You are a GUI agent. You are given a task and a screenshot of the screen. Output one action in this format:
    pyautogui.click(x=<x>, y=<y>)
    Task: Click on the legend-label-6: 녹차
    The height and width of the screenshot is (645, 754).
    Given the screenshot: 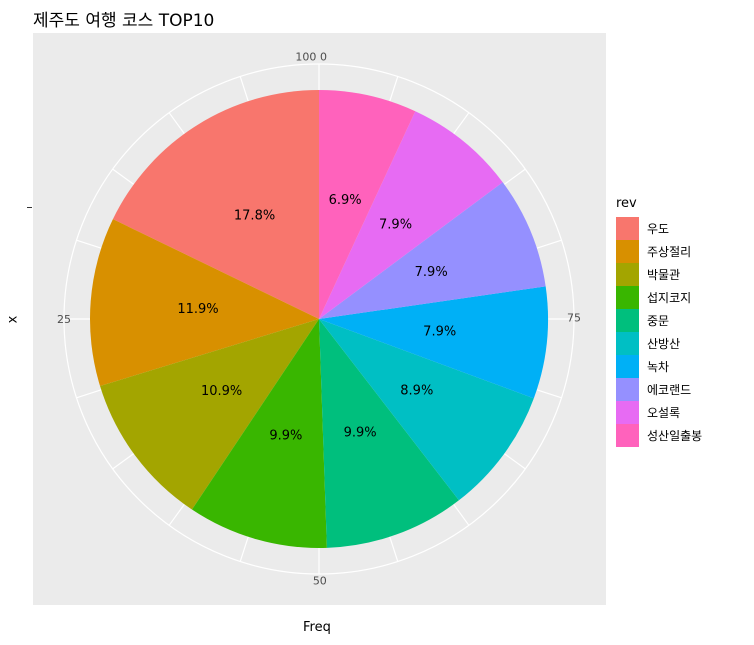 What is the action you would take?
    pyautogui.click(x=658, y=367)
    